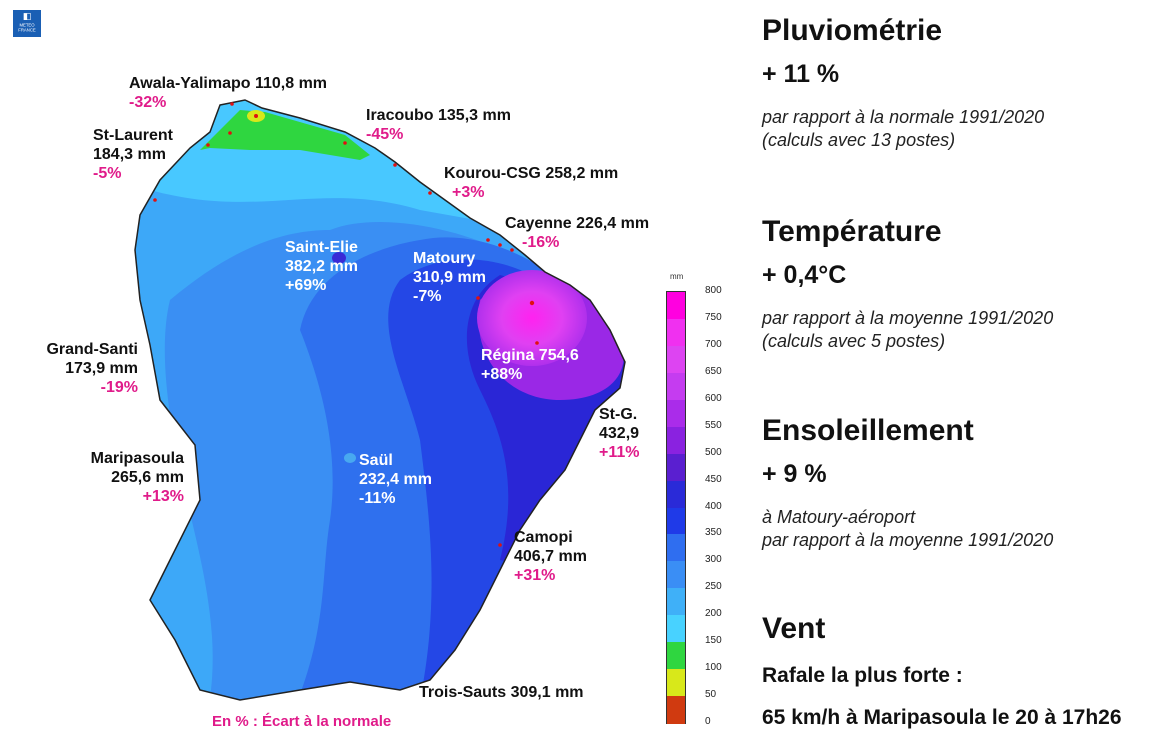 Image resolution: width=1158 pixels, height=741 pixels. I want to click on rain-line2: (calculs avec 13 postes), so click(859, 140).